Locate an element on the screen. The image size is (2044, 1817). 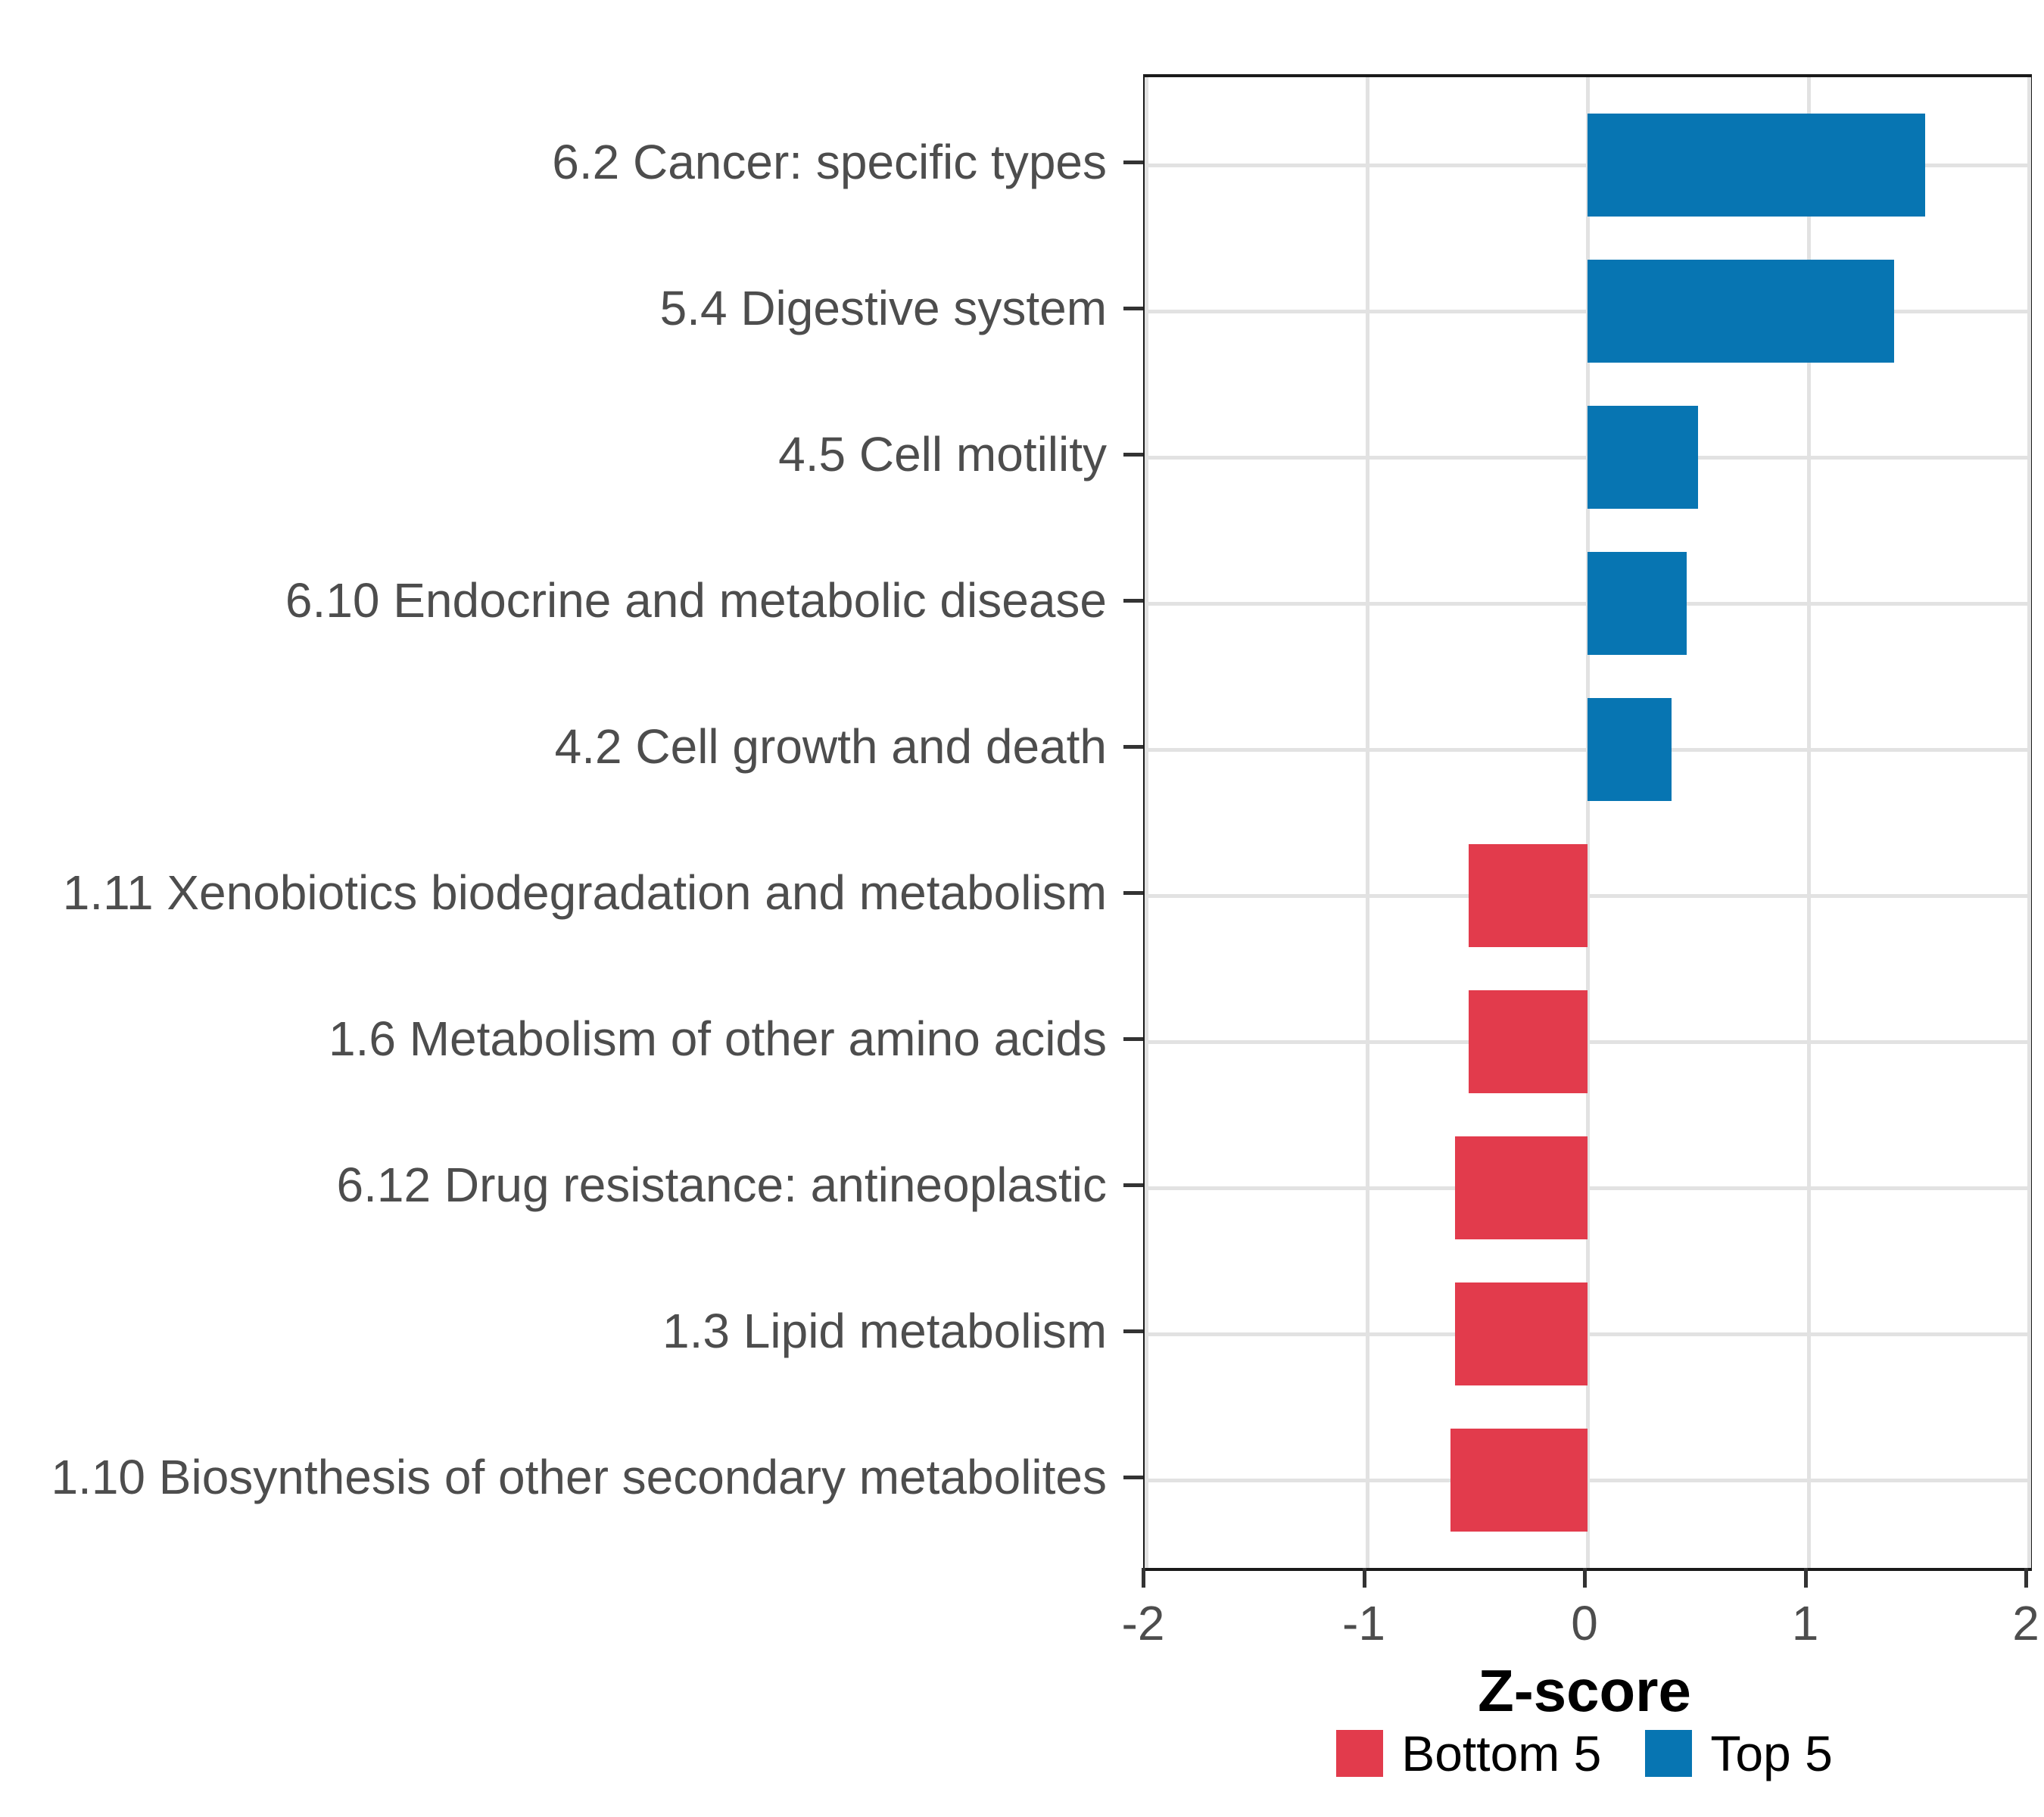
x-tick-label-2: 2 is located at coordinates (2025, 1623).